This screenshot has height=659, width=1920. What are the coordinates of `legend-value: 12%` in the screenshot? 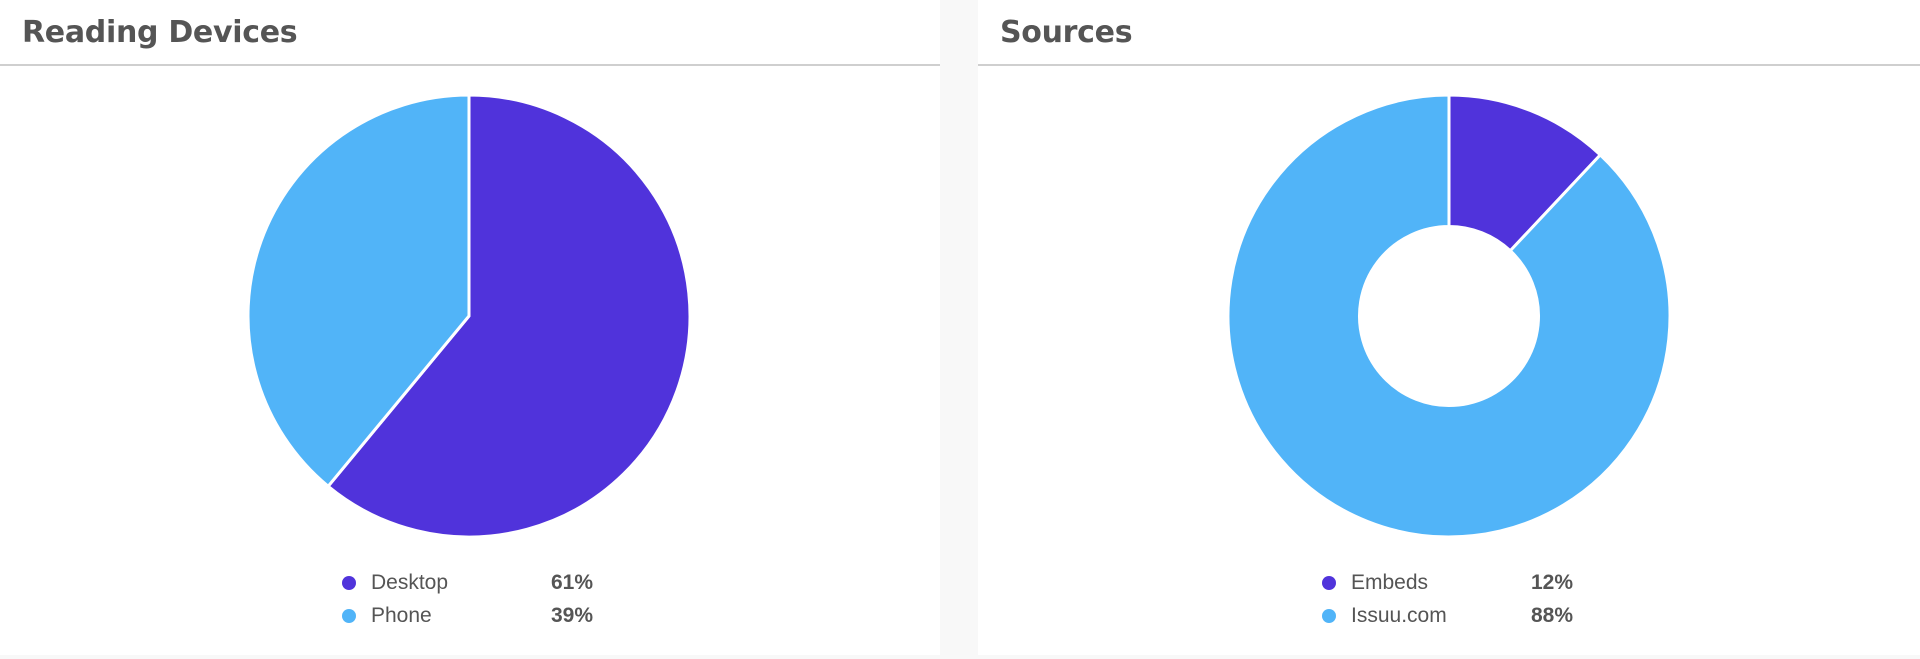 It's located at (1552, 582).